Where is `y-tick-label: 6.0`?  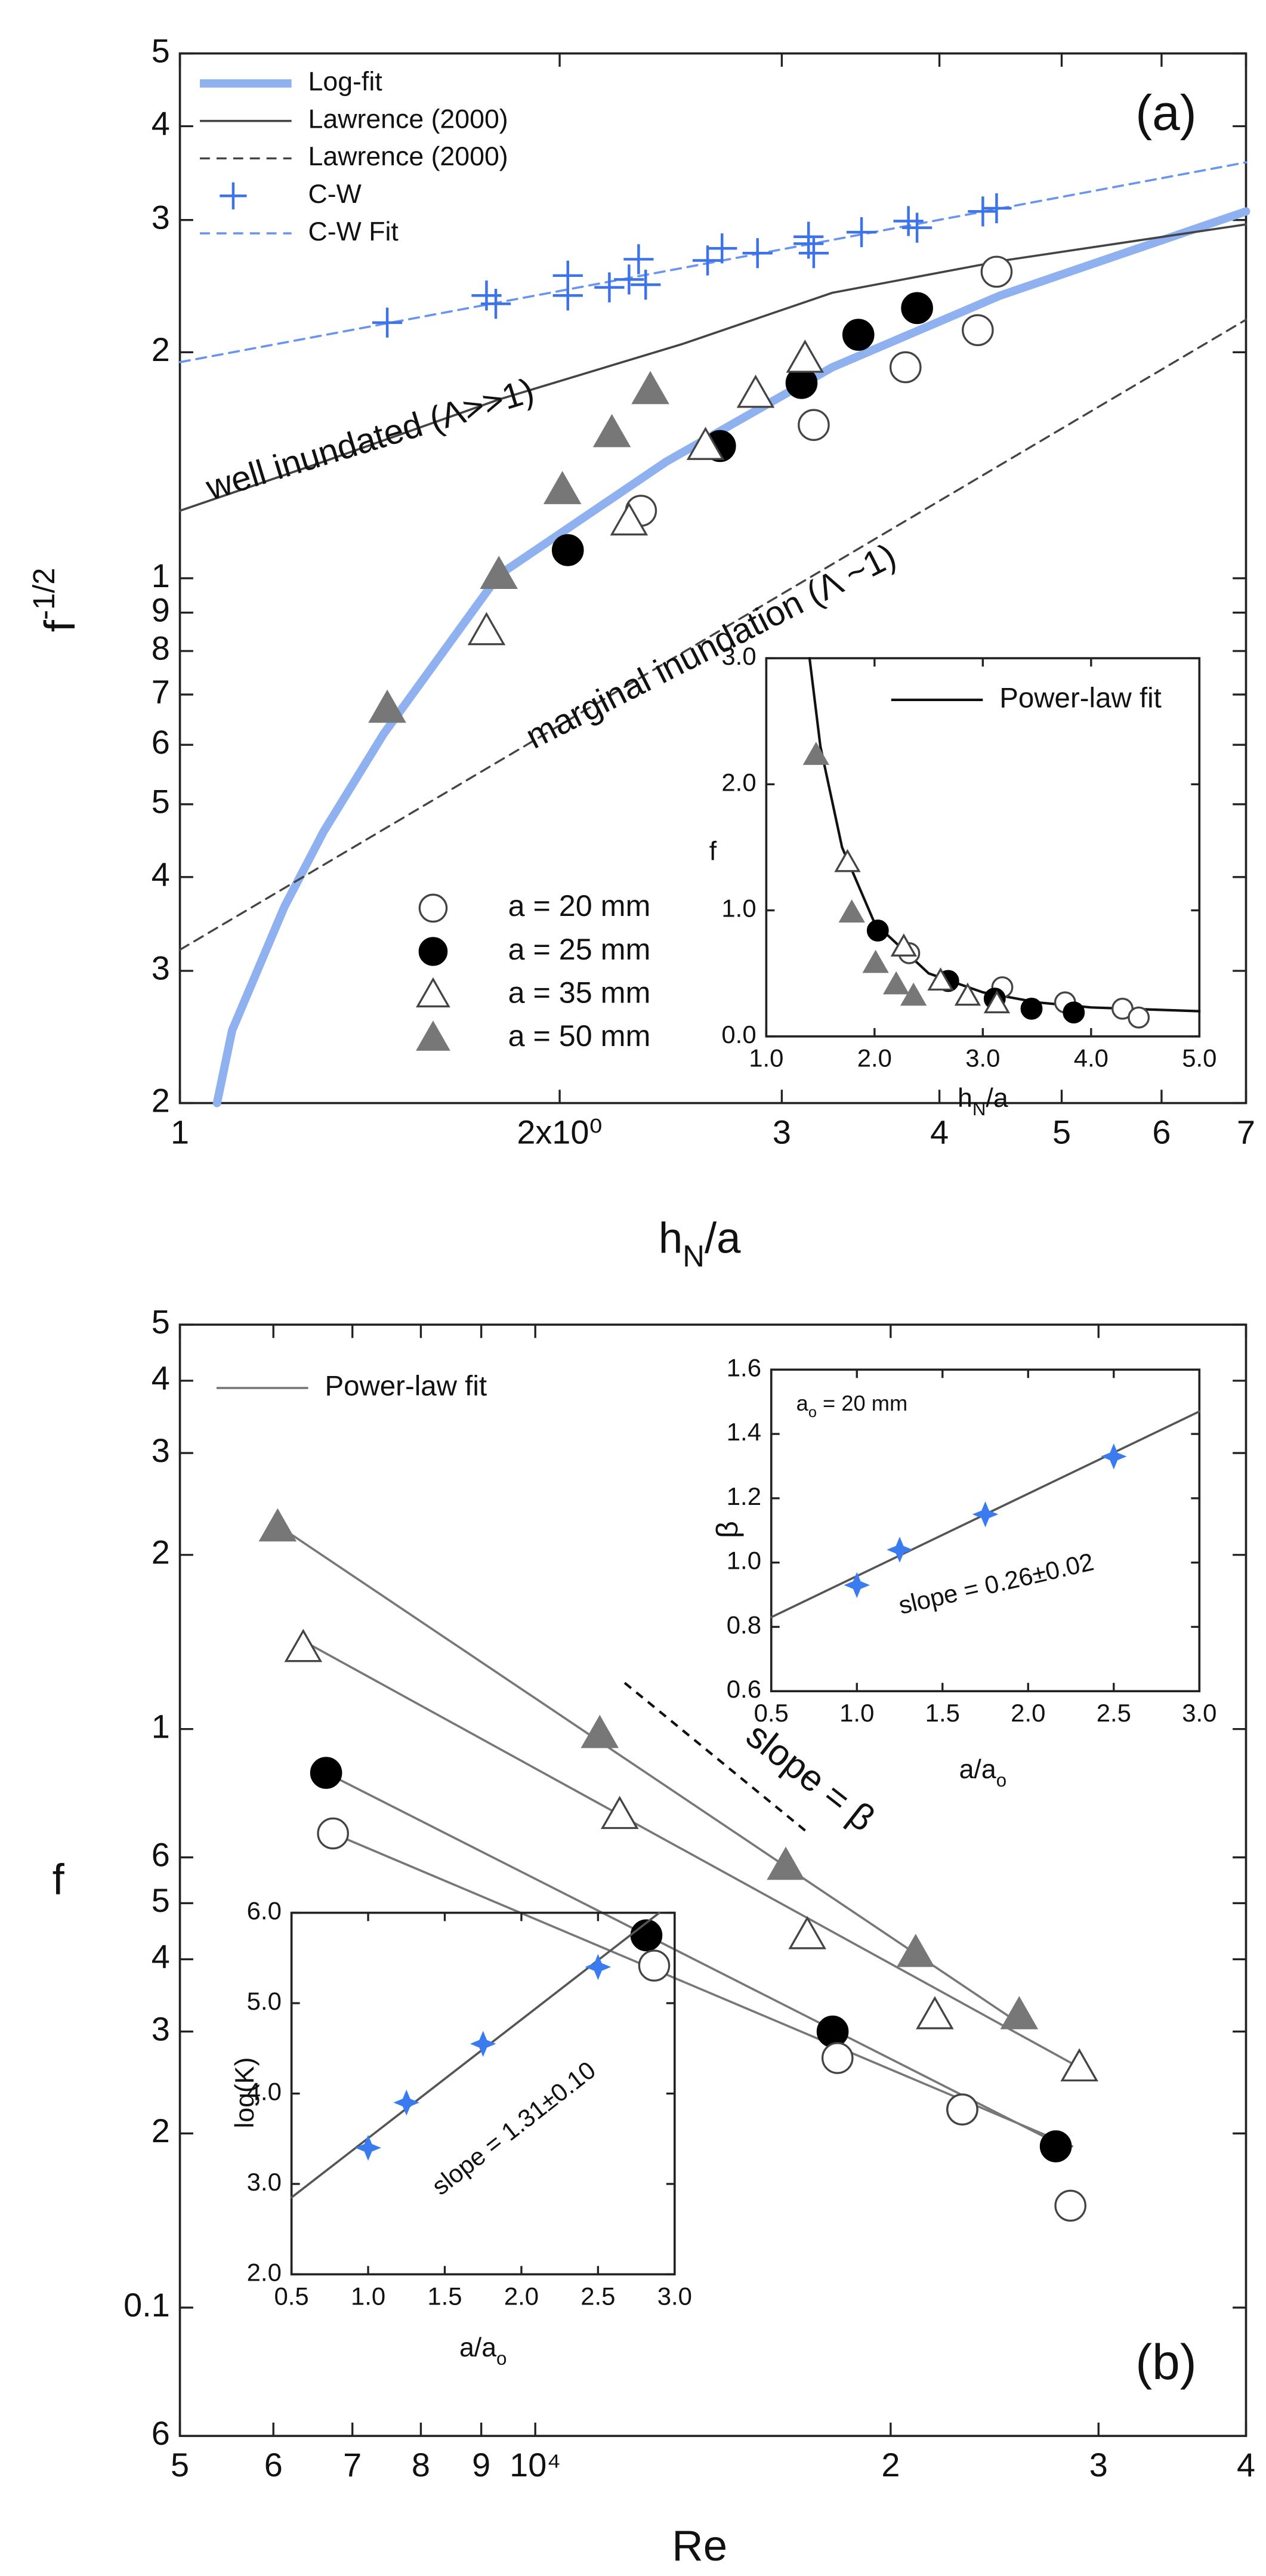
y-tick-label: 6.0 is located at coordinates (264, 1911).